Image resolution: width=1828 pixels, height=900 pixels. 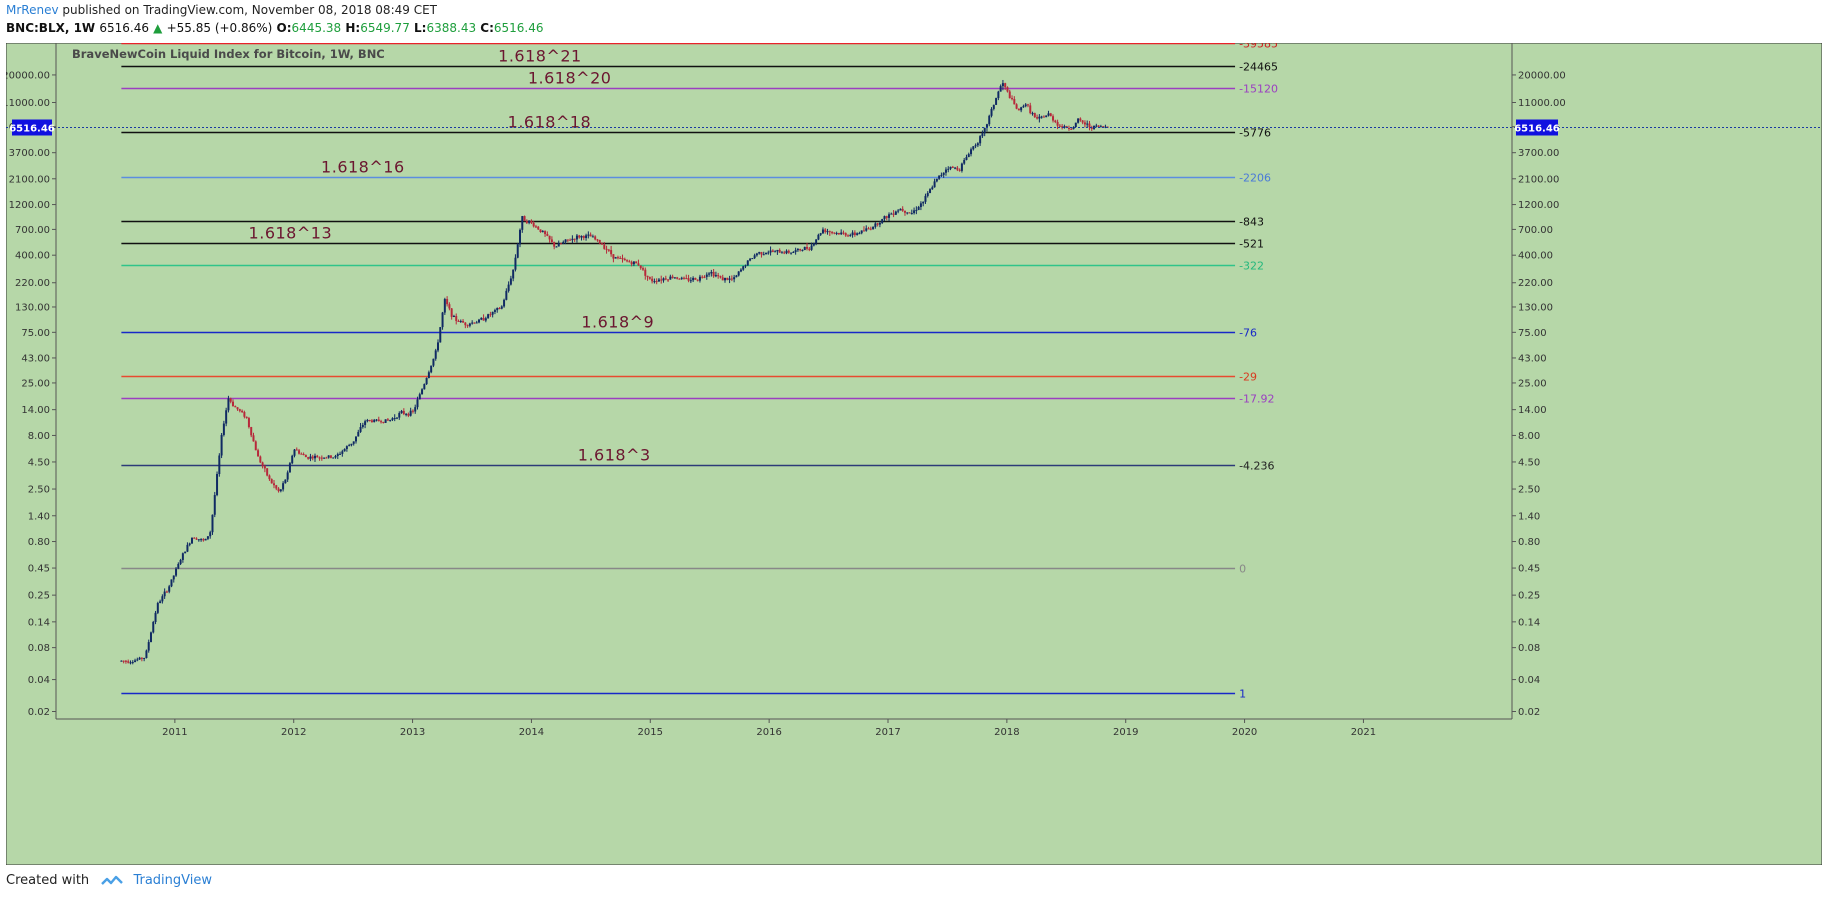 I want to click on author-link: MrRenev, so click(x=32, y=10).